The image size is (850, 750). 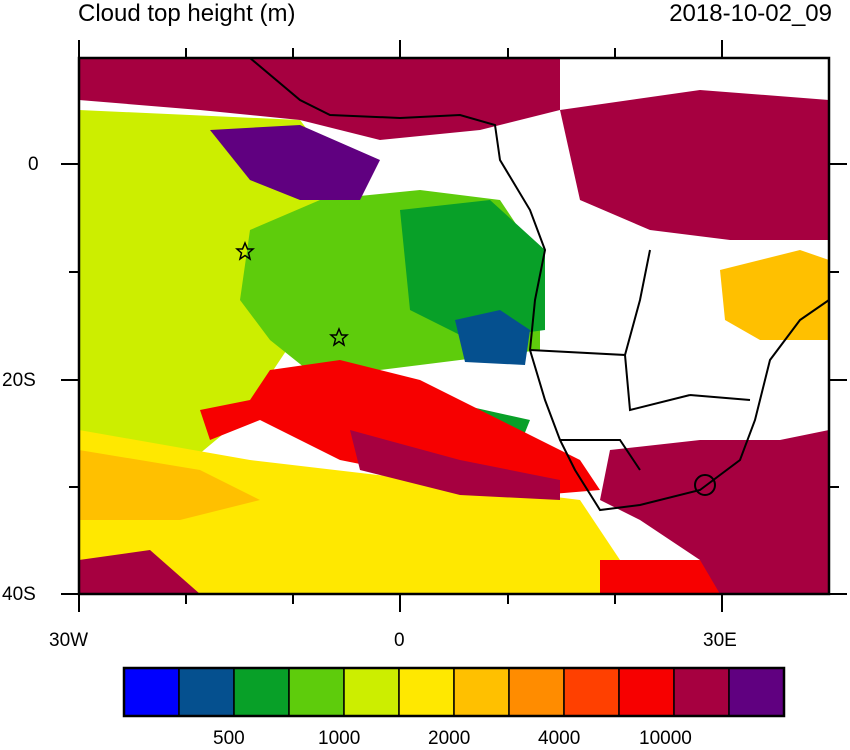 I want to click on cloud-purple, so click(x=295, y=162).